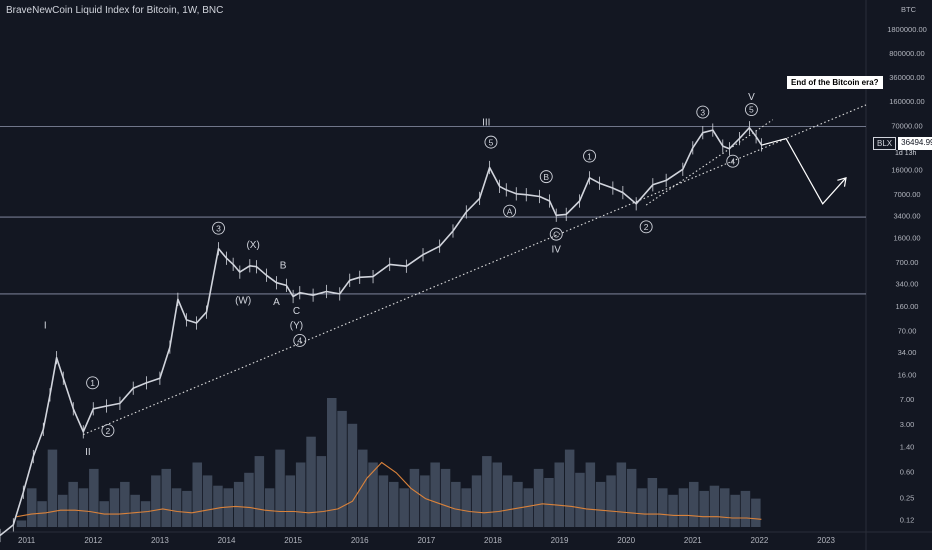 Image resolution: width=932 pixels, height=550 pixels. What do you see at coordinates (907, 330) in the screenshot?
I see `y-tick-label: 70.00` at bounding box center [907, 330].